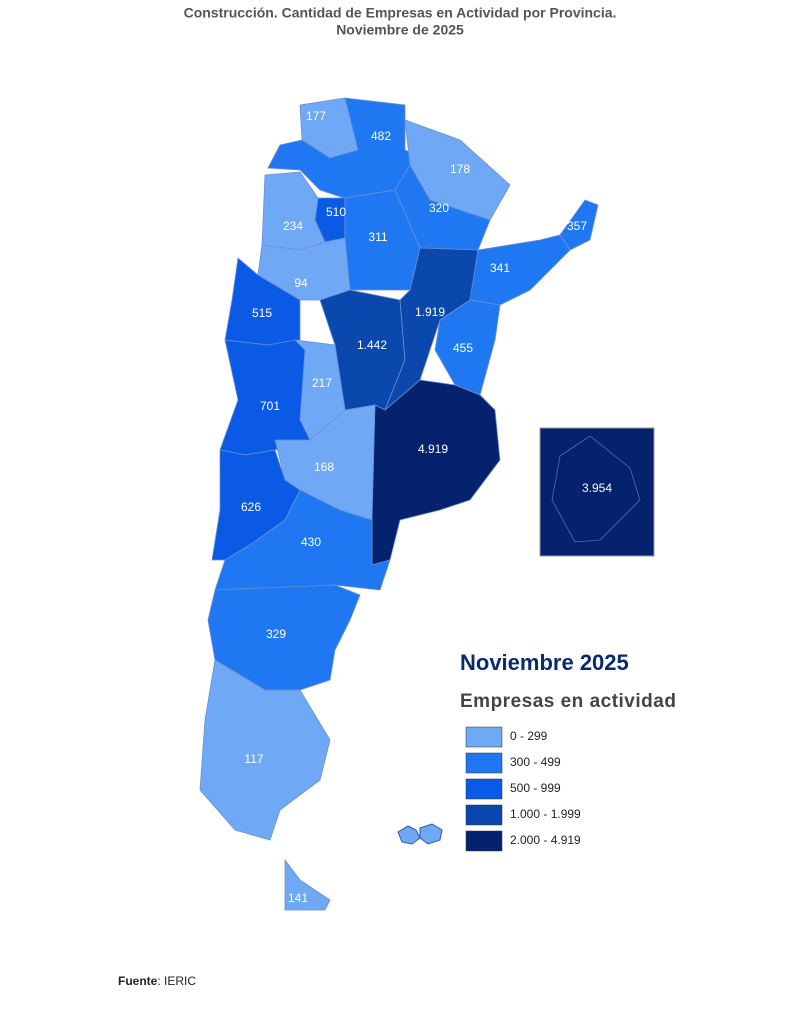 The image size is (800, 1010). I want to click on province-label: 177, so click(316, 116).